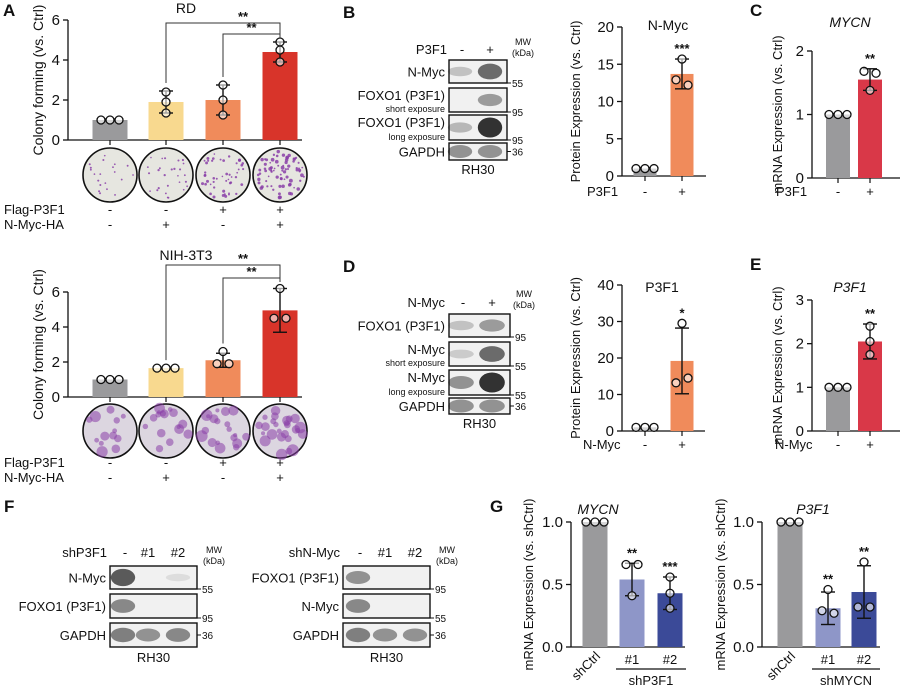 The height and width of the screenshot is (692, 900). I want to click on cell-line-caption: RH30, so click(153, 657).